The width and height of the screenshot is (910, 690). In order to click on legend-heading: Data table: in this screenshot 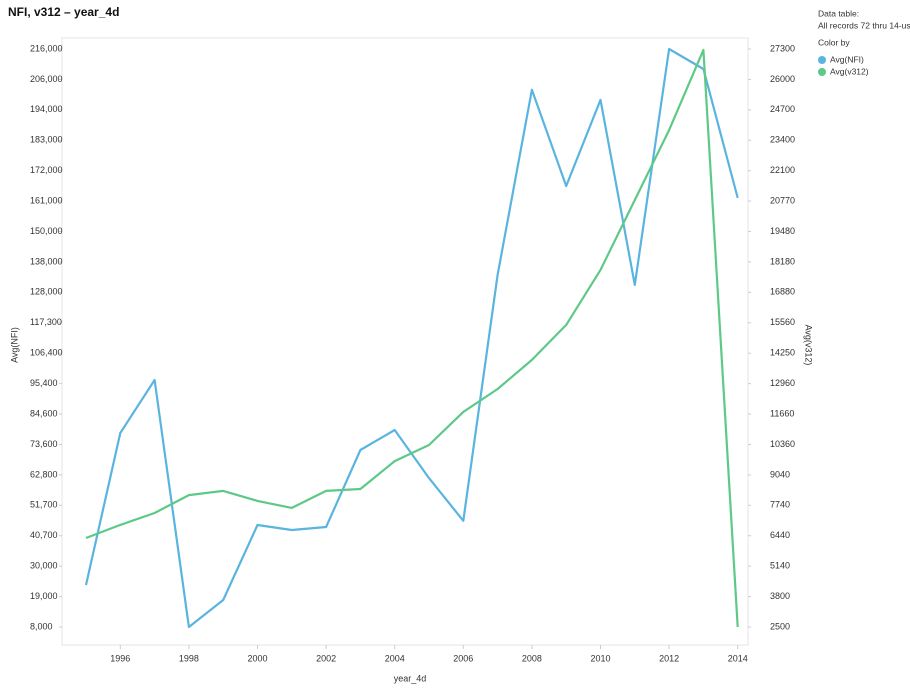, I will do `click(838, 13)`.